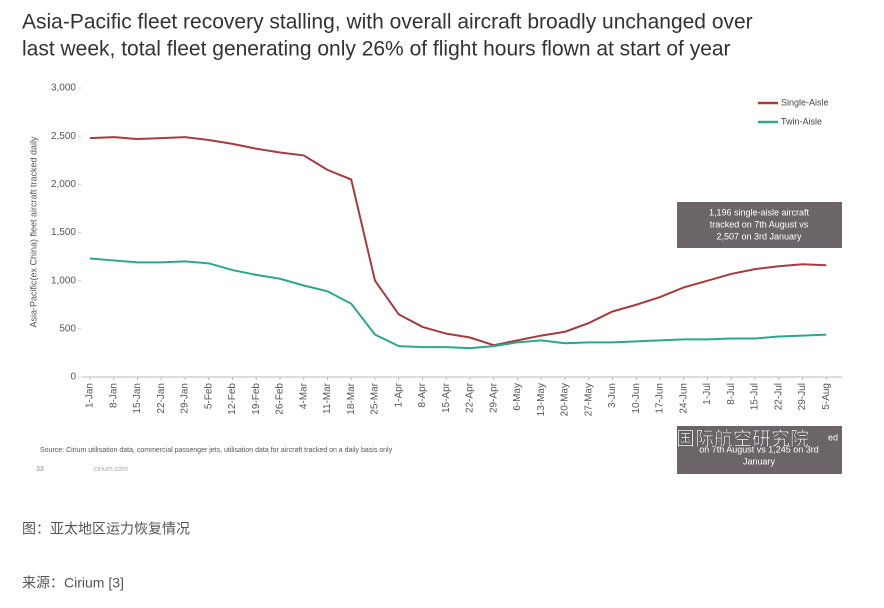 This screenshot has height=608, width=884. I want to click on x-tick-label: 8-Jul, so click(731, 394).